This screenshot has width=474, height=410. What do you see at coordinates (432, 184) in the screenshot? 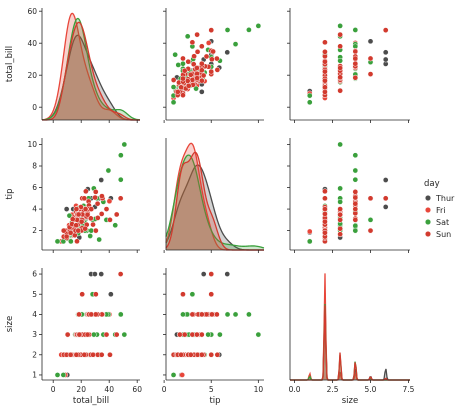
I see `legend-title: day` at bounding box center [432, 184].